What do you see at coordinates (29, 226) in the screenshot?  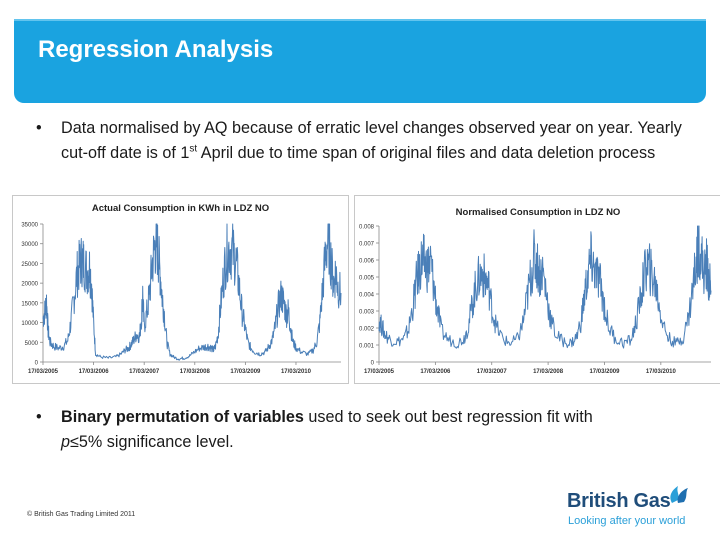 I see `y-tick-label: 35000` at bounding box center [29, 226].